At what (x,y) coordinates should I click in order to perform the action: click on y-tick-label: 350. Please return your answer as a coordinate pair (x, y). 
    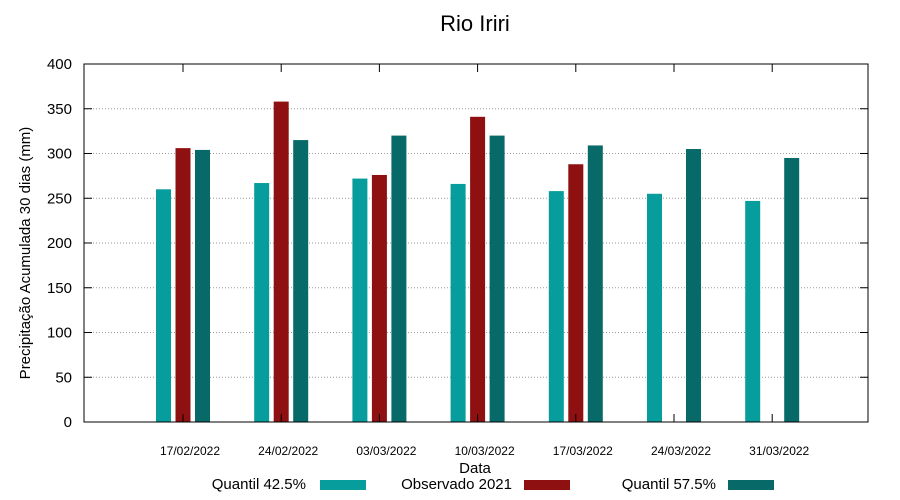
    Looking at the image, I should click on (59, 109).